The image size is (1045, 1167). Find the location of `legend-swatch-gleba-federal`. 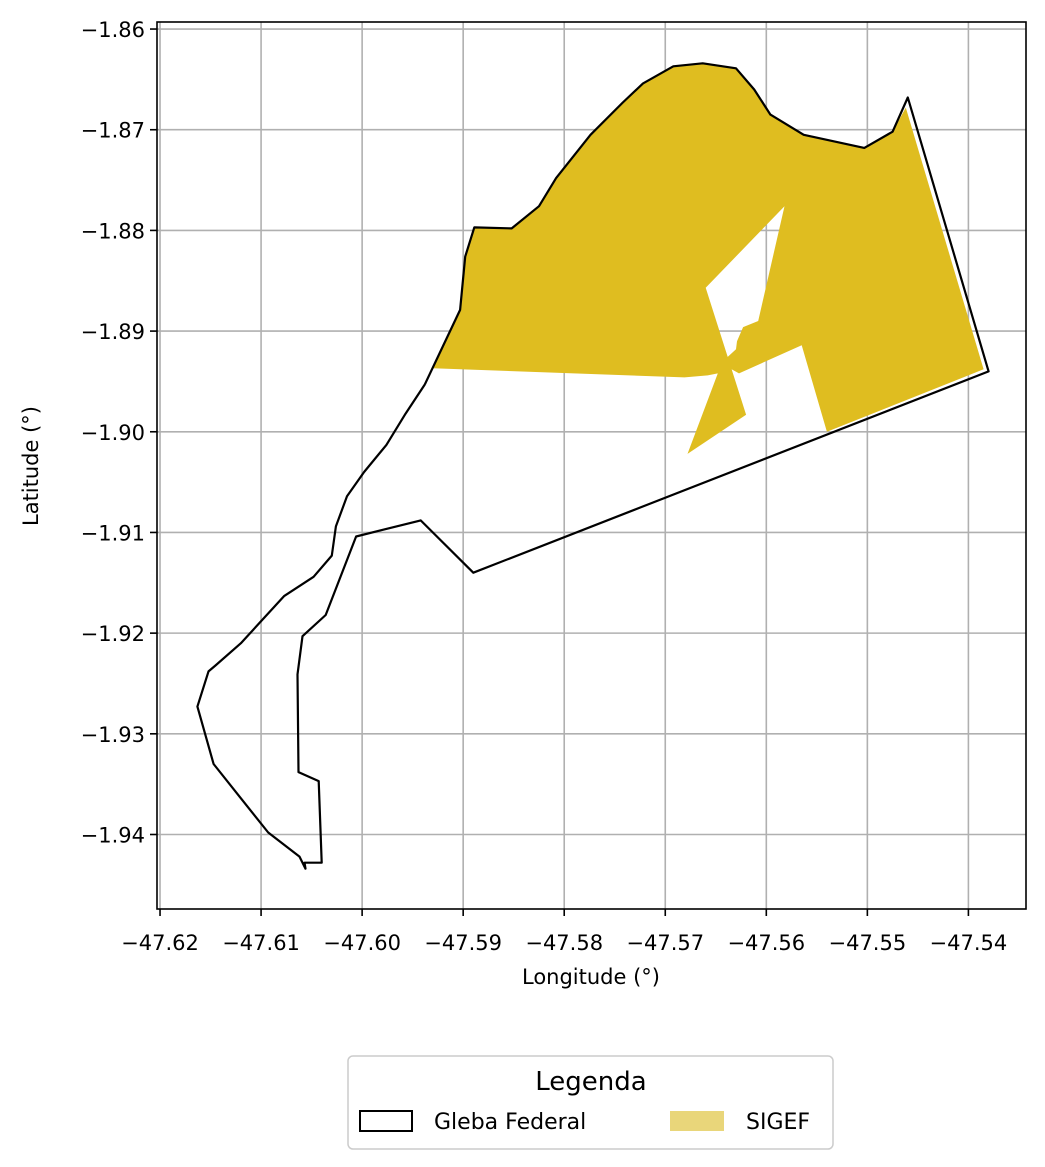

legend-swatch-gleba-federal is located at coordinates (386, 1121).